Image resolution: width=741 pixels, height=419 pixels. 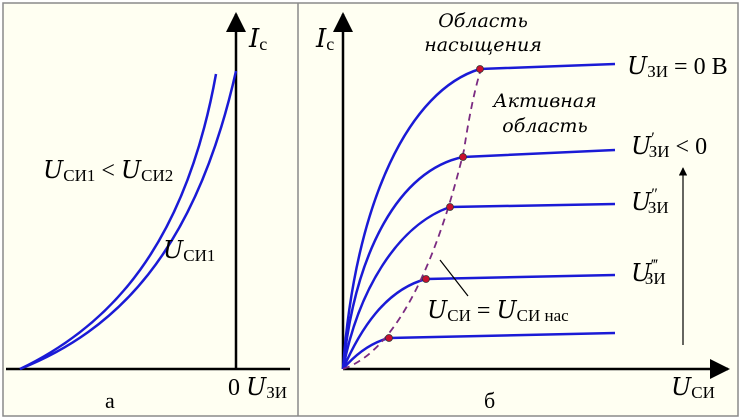 What do you see at coordinates (257, 387) in the screenshot?
I see `panel-a-x-axis-label: 0 UЗИ` at bounding box center [257, 387].